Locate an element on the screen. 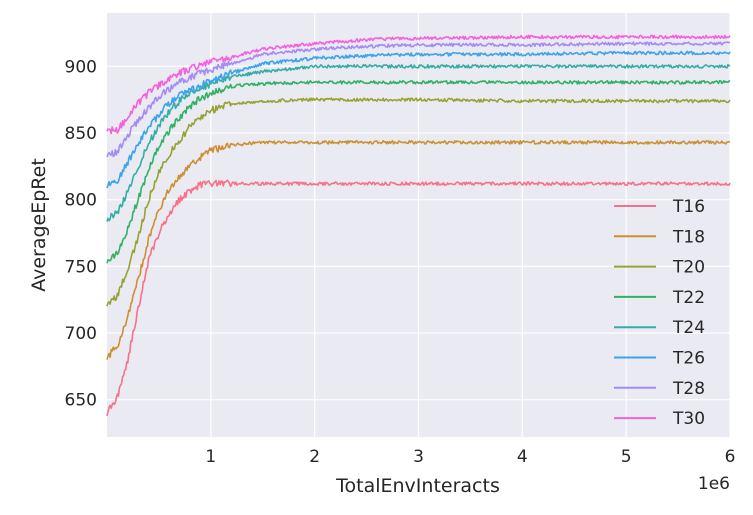 The image size is (753, 515). legend-label: T30 is located at coordinates (688, 419).